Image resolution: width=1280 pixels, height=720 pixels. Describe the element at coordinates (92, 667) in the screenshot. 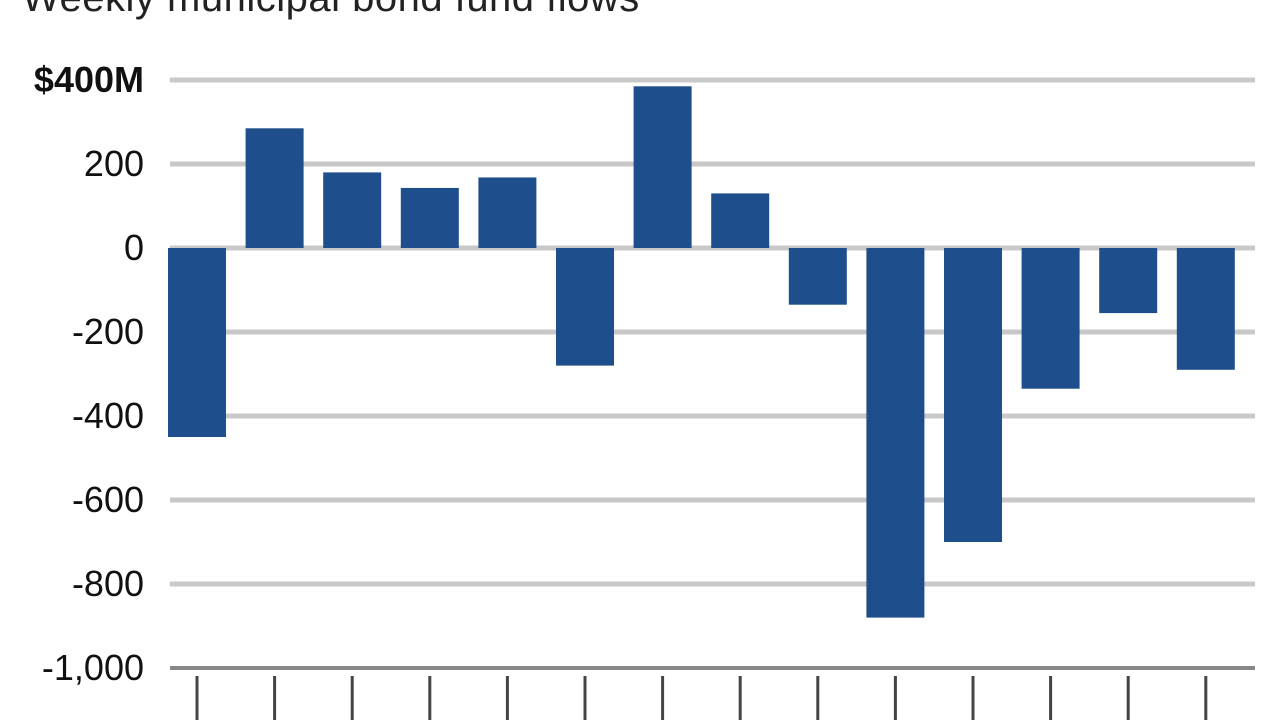

I see `y-tick-label: -1,000` at that location.